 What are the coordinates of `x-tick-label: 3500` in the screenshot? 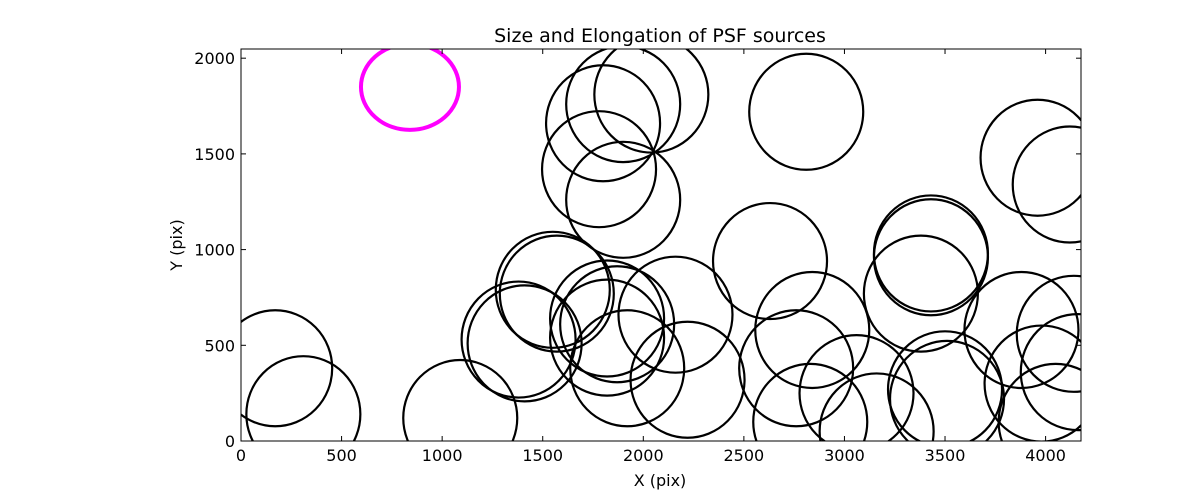 It's located at (945, 455).